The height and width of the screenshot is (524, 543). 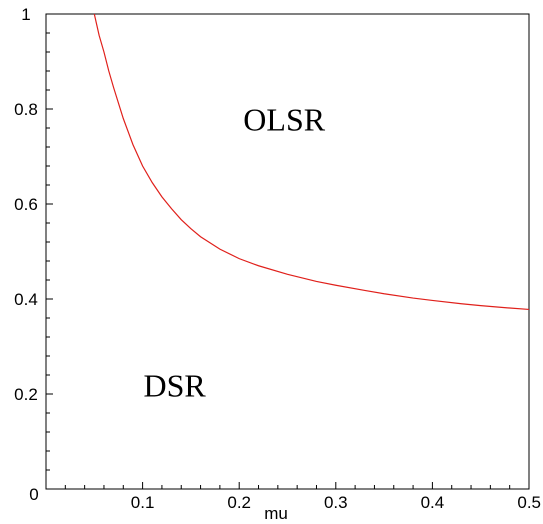 What do you see at coordinates (26, 204) in the screenshot?
I see `y-tick-label: 0.6` at bounding box center [26, 204].